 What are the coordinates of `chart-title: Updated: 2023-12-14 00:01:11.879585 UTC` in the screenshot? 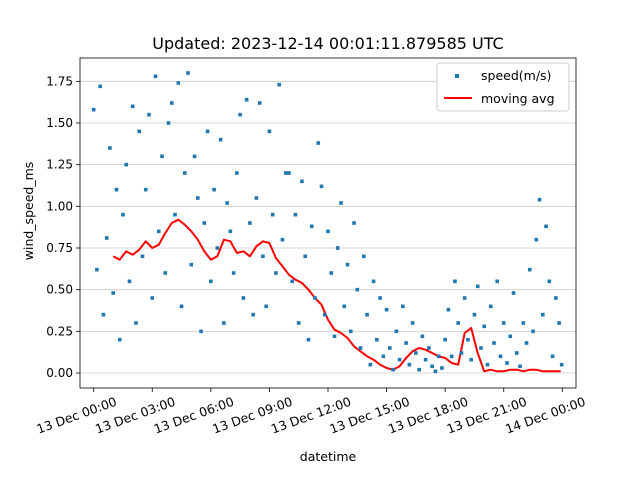 It's located at (327, 43).